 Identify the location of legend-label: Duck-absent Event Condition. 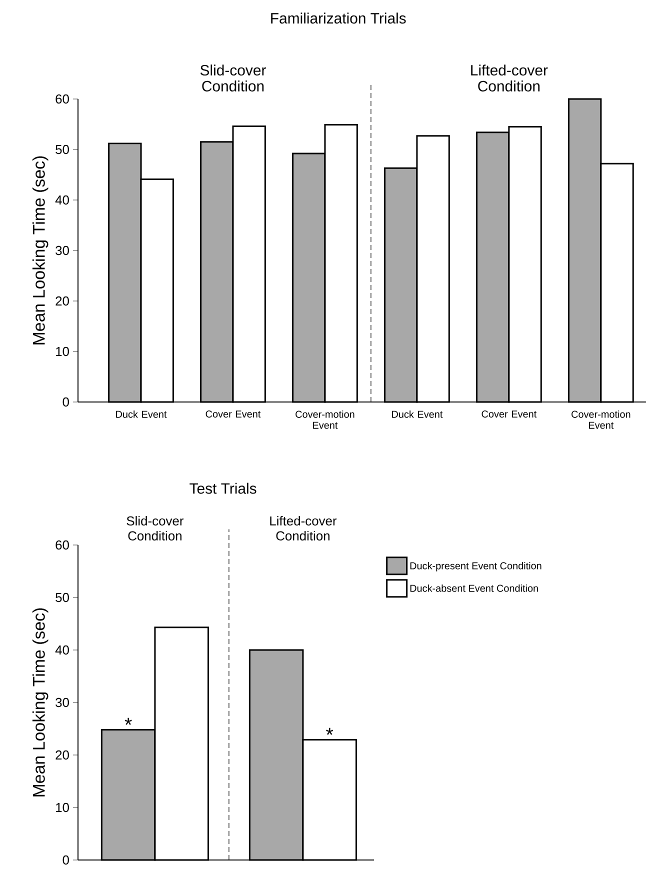
(474, 588).